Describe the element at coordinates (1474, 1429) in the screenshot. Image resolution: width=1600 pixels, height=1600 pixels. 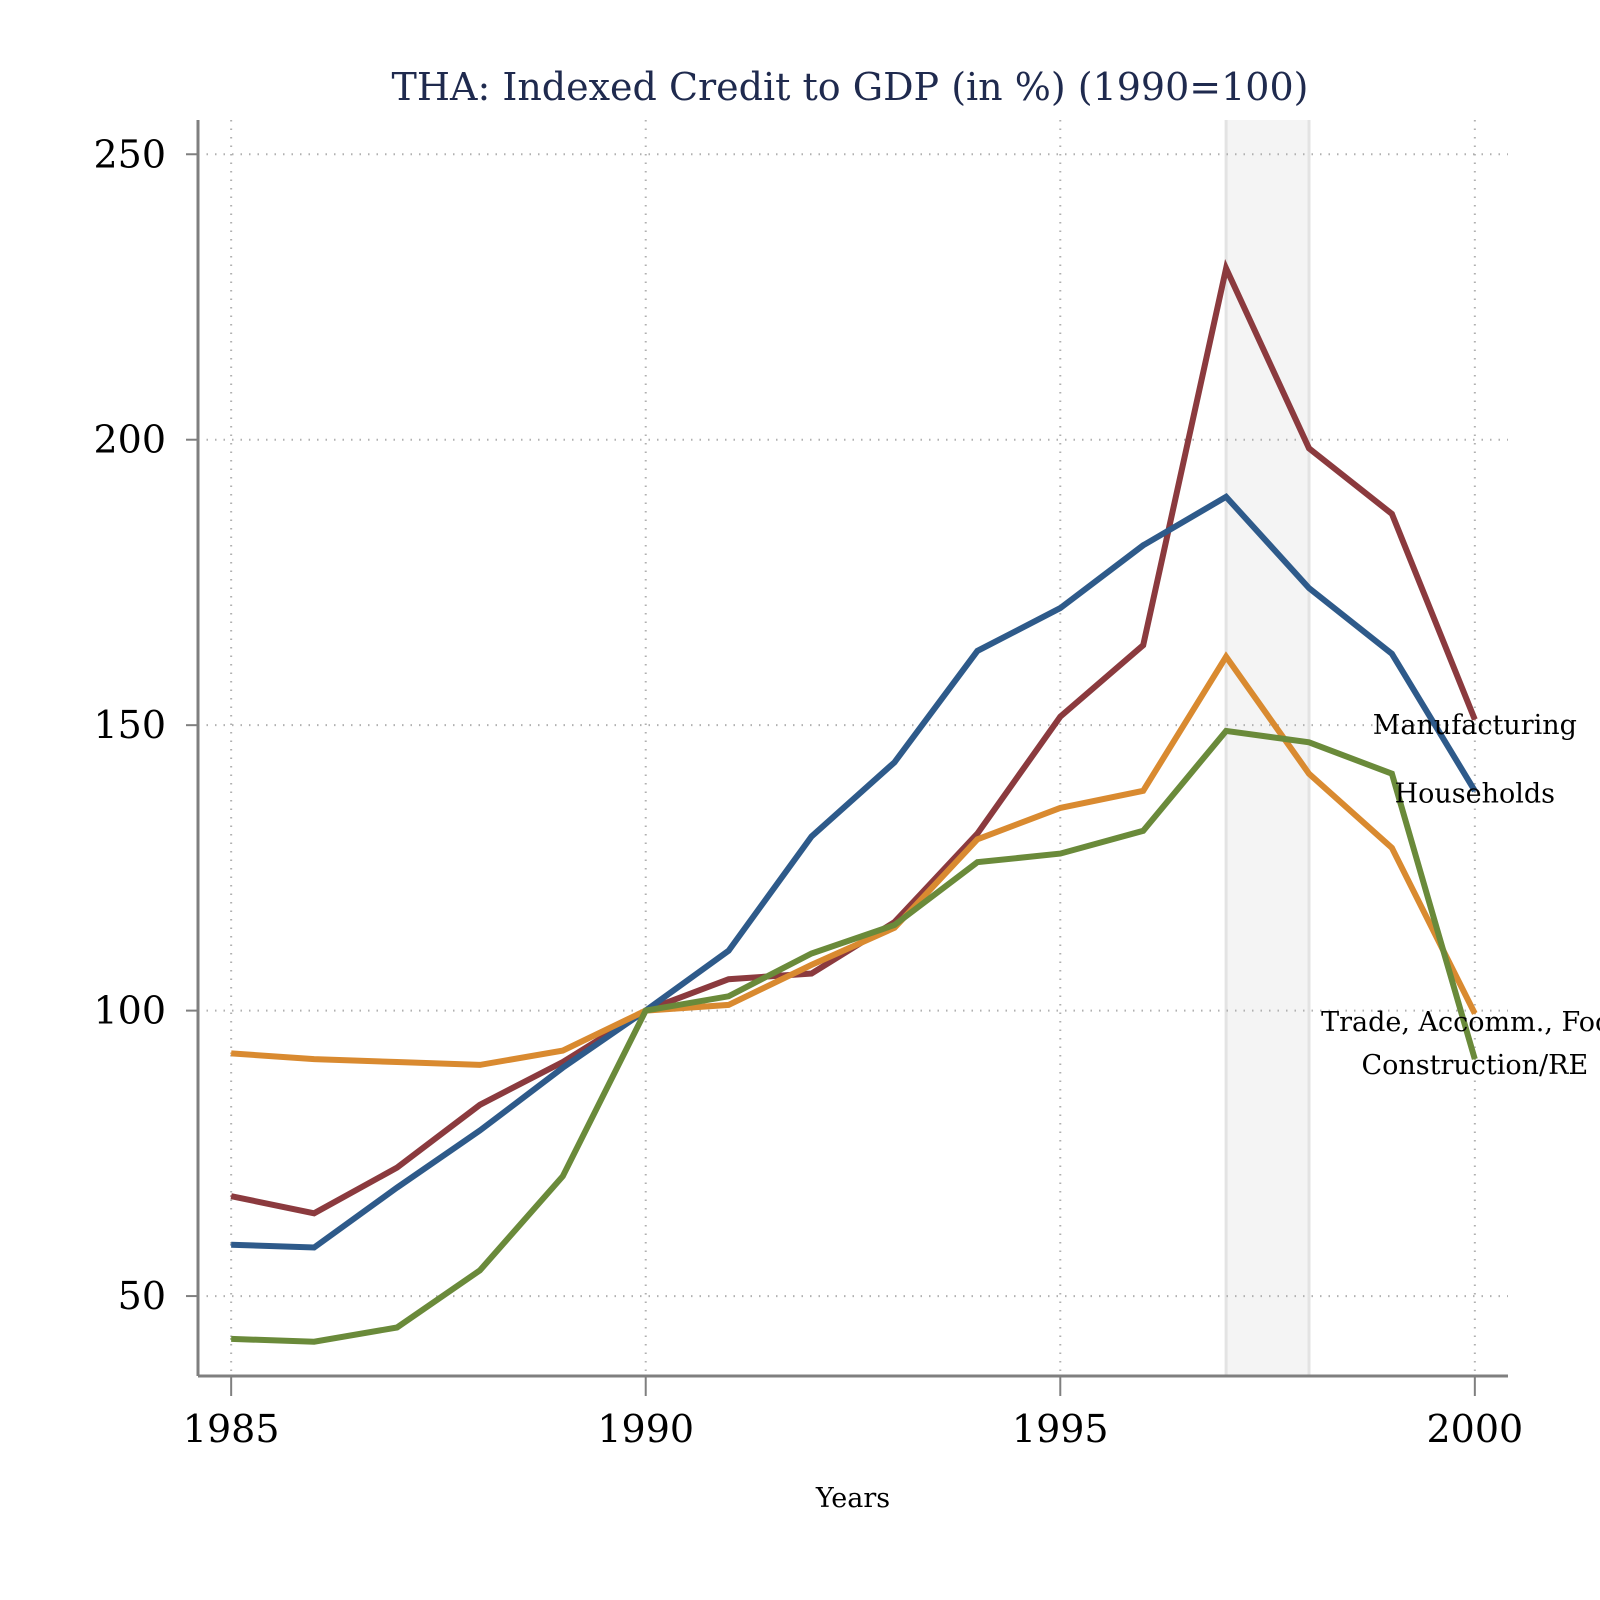
I see `x-tick-label: 2000` at that location.